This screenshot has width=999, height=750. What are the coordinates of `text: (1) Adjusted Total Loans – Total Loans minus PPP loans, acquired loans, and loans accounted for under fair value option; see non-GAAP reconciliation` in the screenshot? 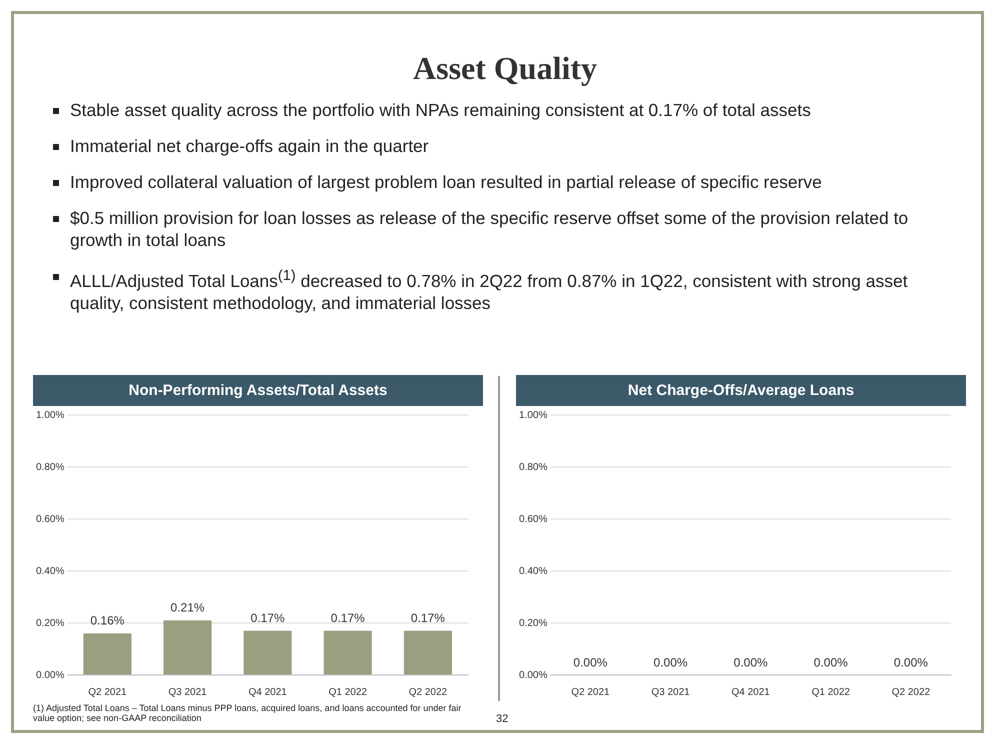 It's located at (247, 713).